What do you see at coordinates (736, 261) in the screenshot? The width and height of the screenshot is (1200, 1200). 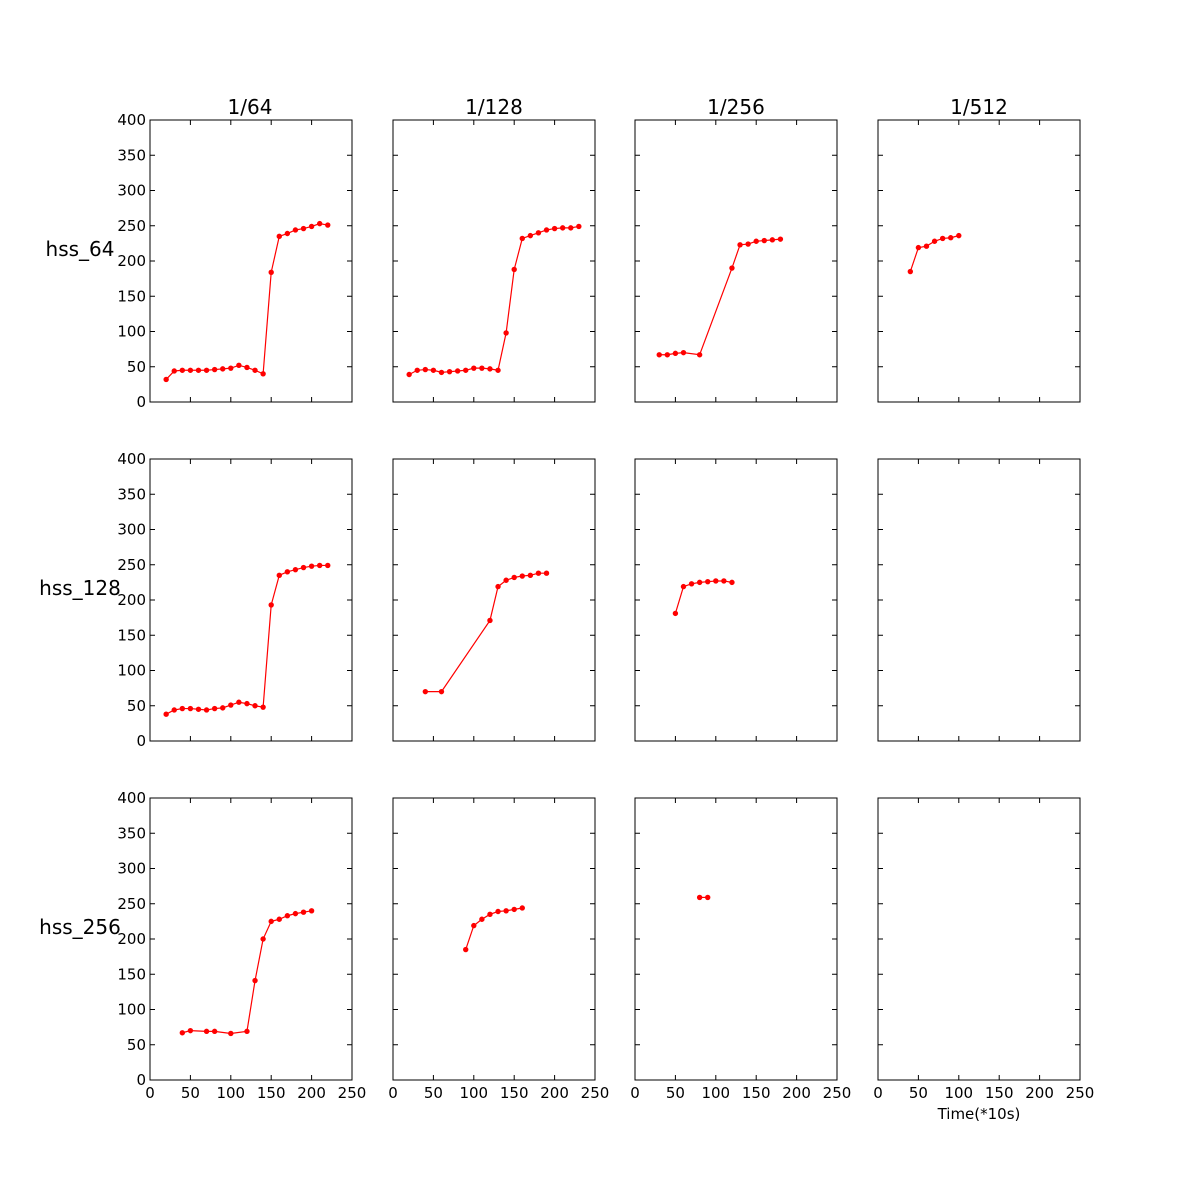 I see `panel-r1-c3` at bounding box center [736, 261].